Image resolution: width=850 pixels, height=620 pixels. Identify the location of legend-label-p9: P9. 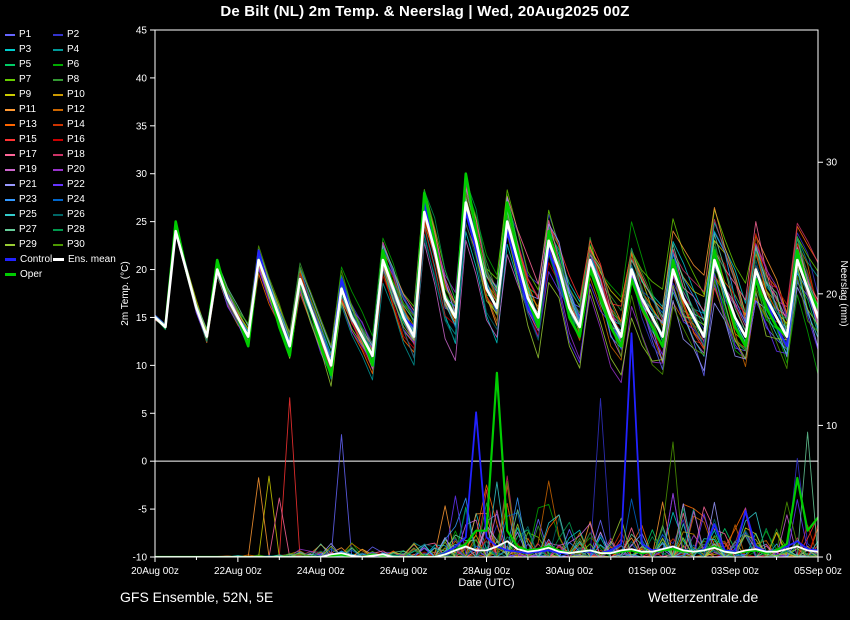
(25, 94).